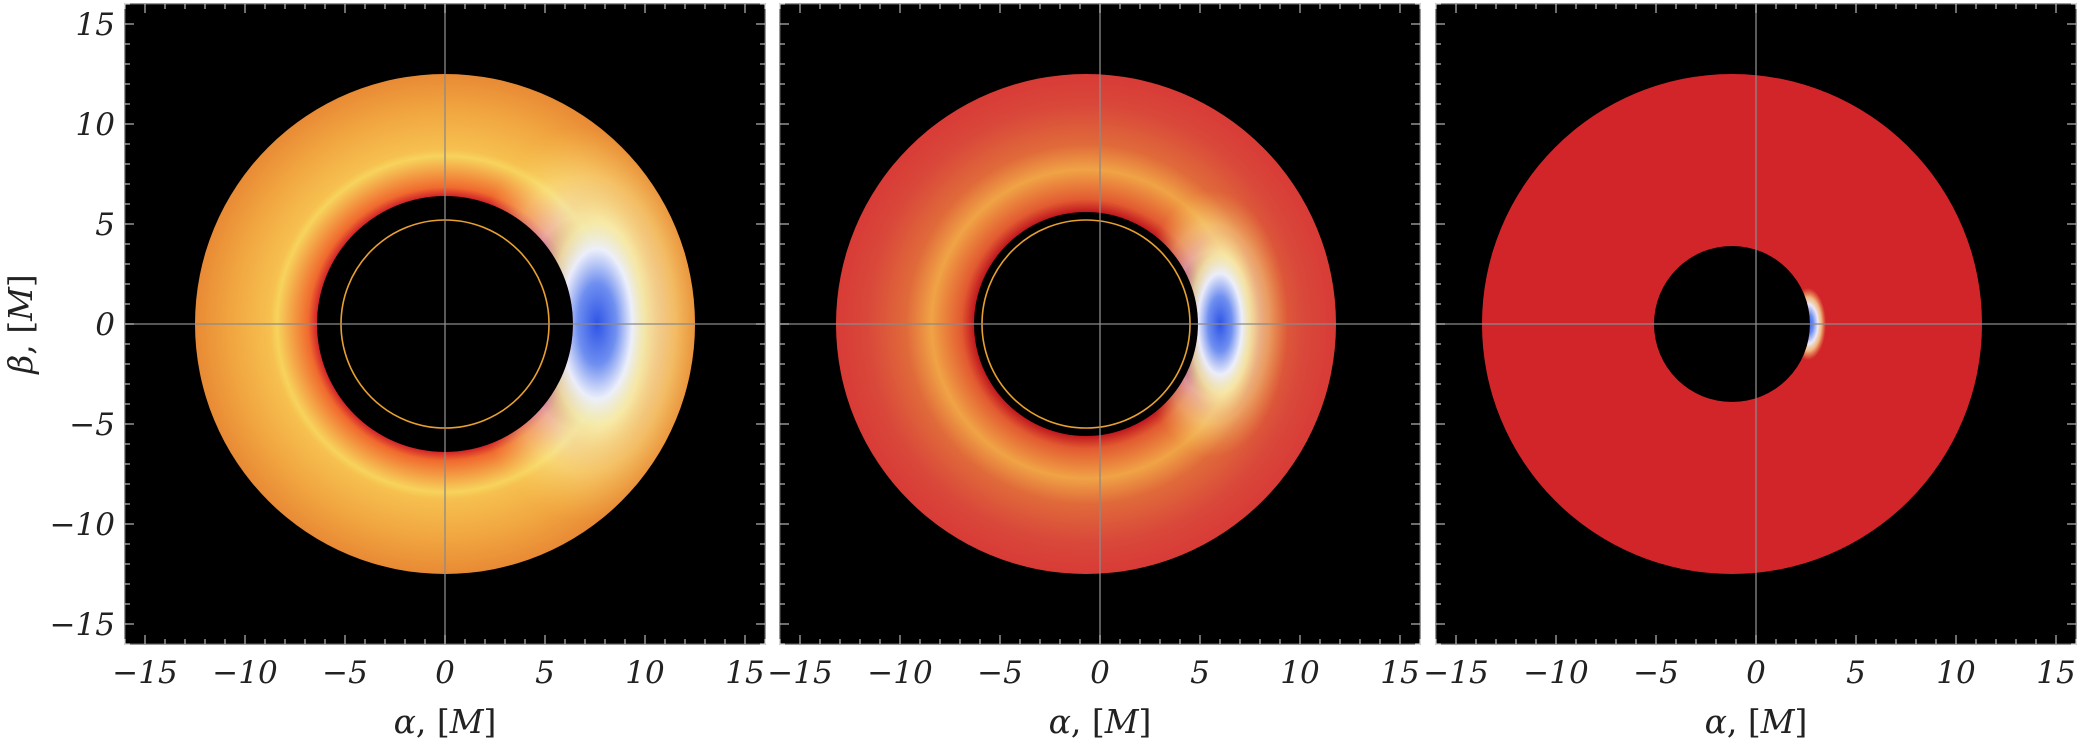 The image size is (2084, 746). I want to click on y-tick-label: −10, so click(82, 525).